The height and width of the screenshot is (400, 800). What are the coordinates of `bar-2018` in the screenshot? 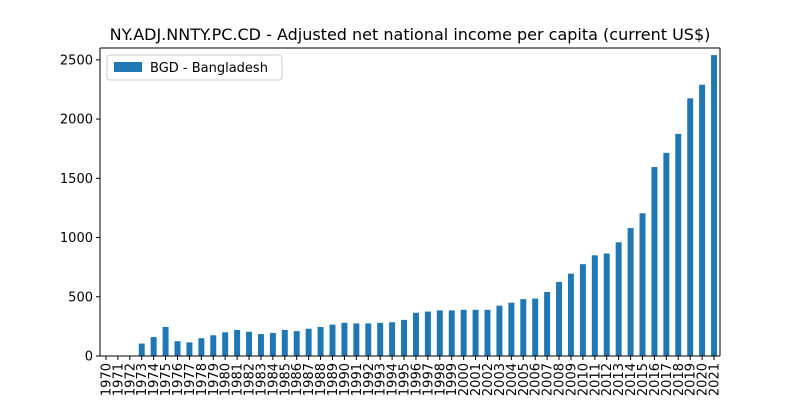 It's located at (678, 244).